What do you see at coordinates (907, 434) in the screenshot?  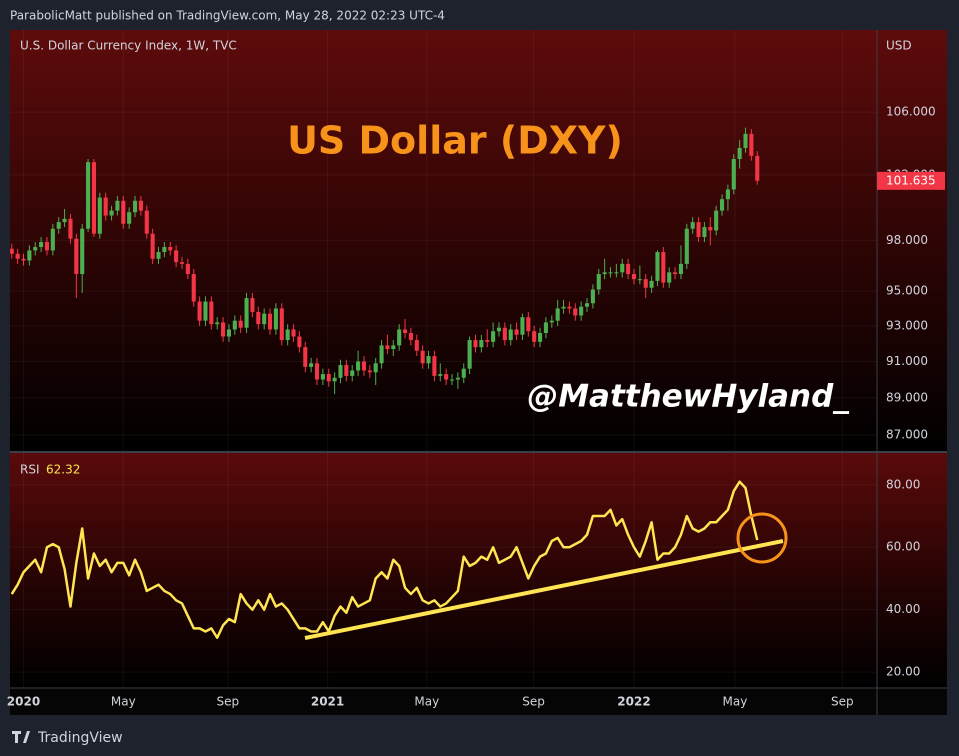 I see `y-tick-label: 87.000` at bounding box center [907, 434].